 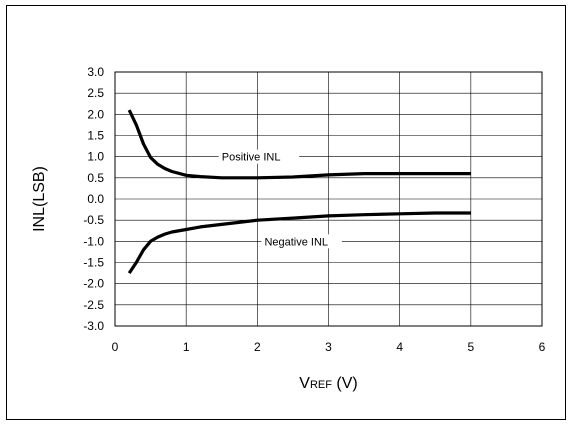 I want to click on annotations: Positive INL Negative INL, so click(x=280, y=199).